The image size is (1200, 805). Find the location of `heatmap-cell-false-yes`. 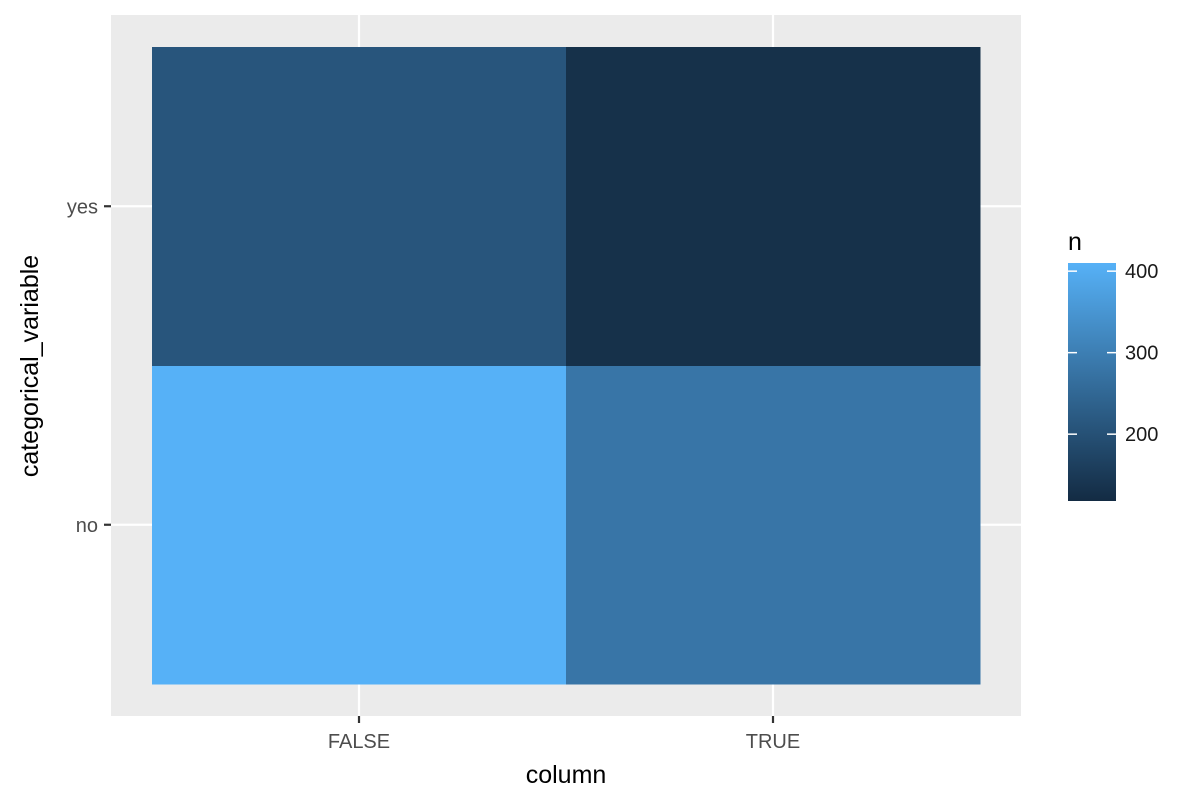

heatmap-cell-false-yes is located at coordinates (359, 206).